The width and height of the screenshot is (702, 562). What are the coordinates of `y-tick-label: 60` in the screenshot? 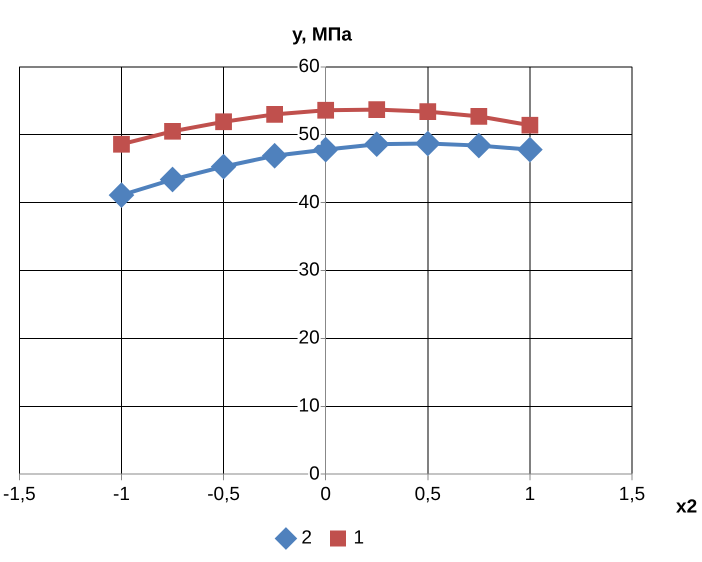 It's located at (309, 67).